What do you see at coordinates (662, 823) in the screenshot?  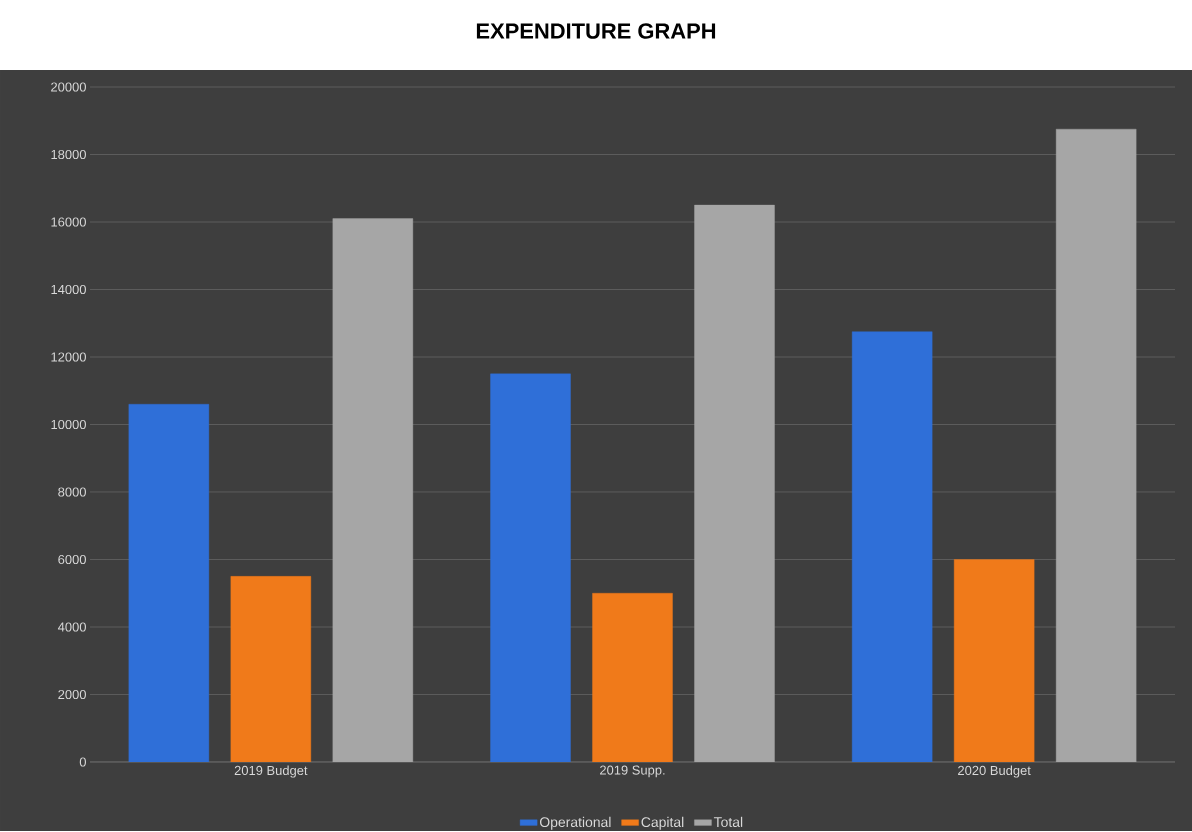 I see `legend-label: Capital` at bounding box center [662, 823].